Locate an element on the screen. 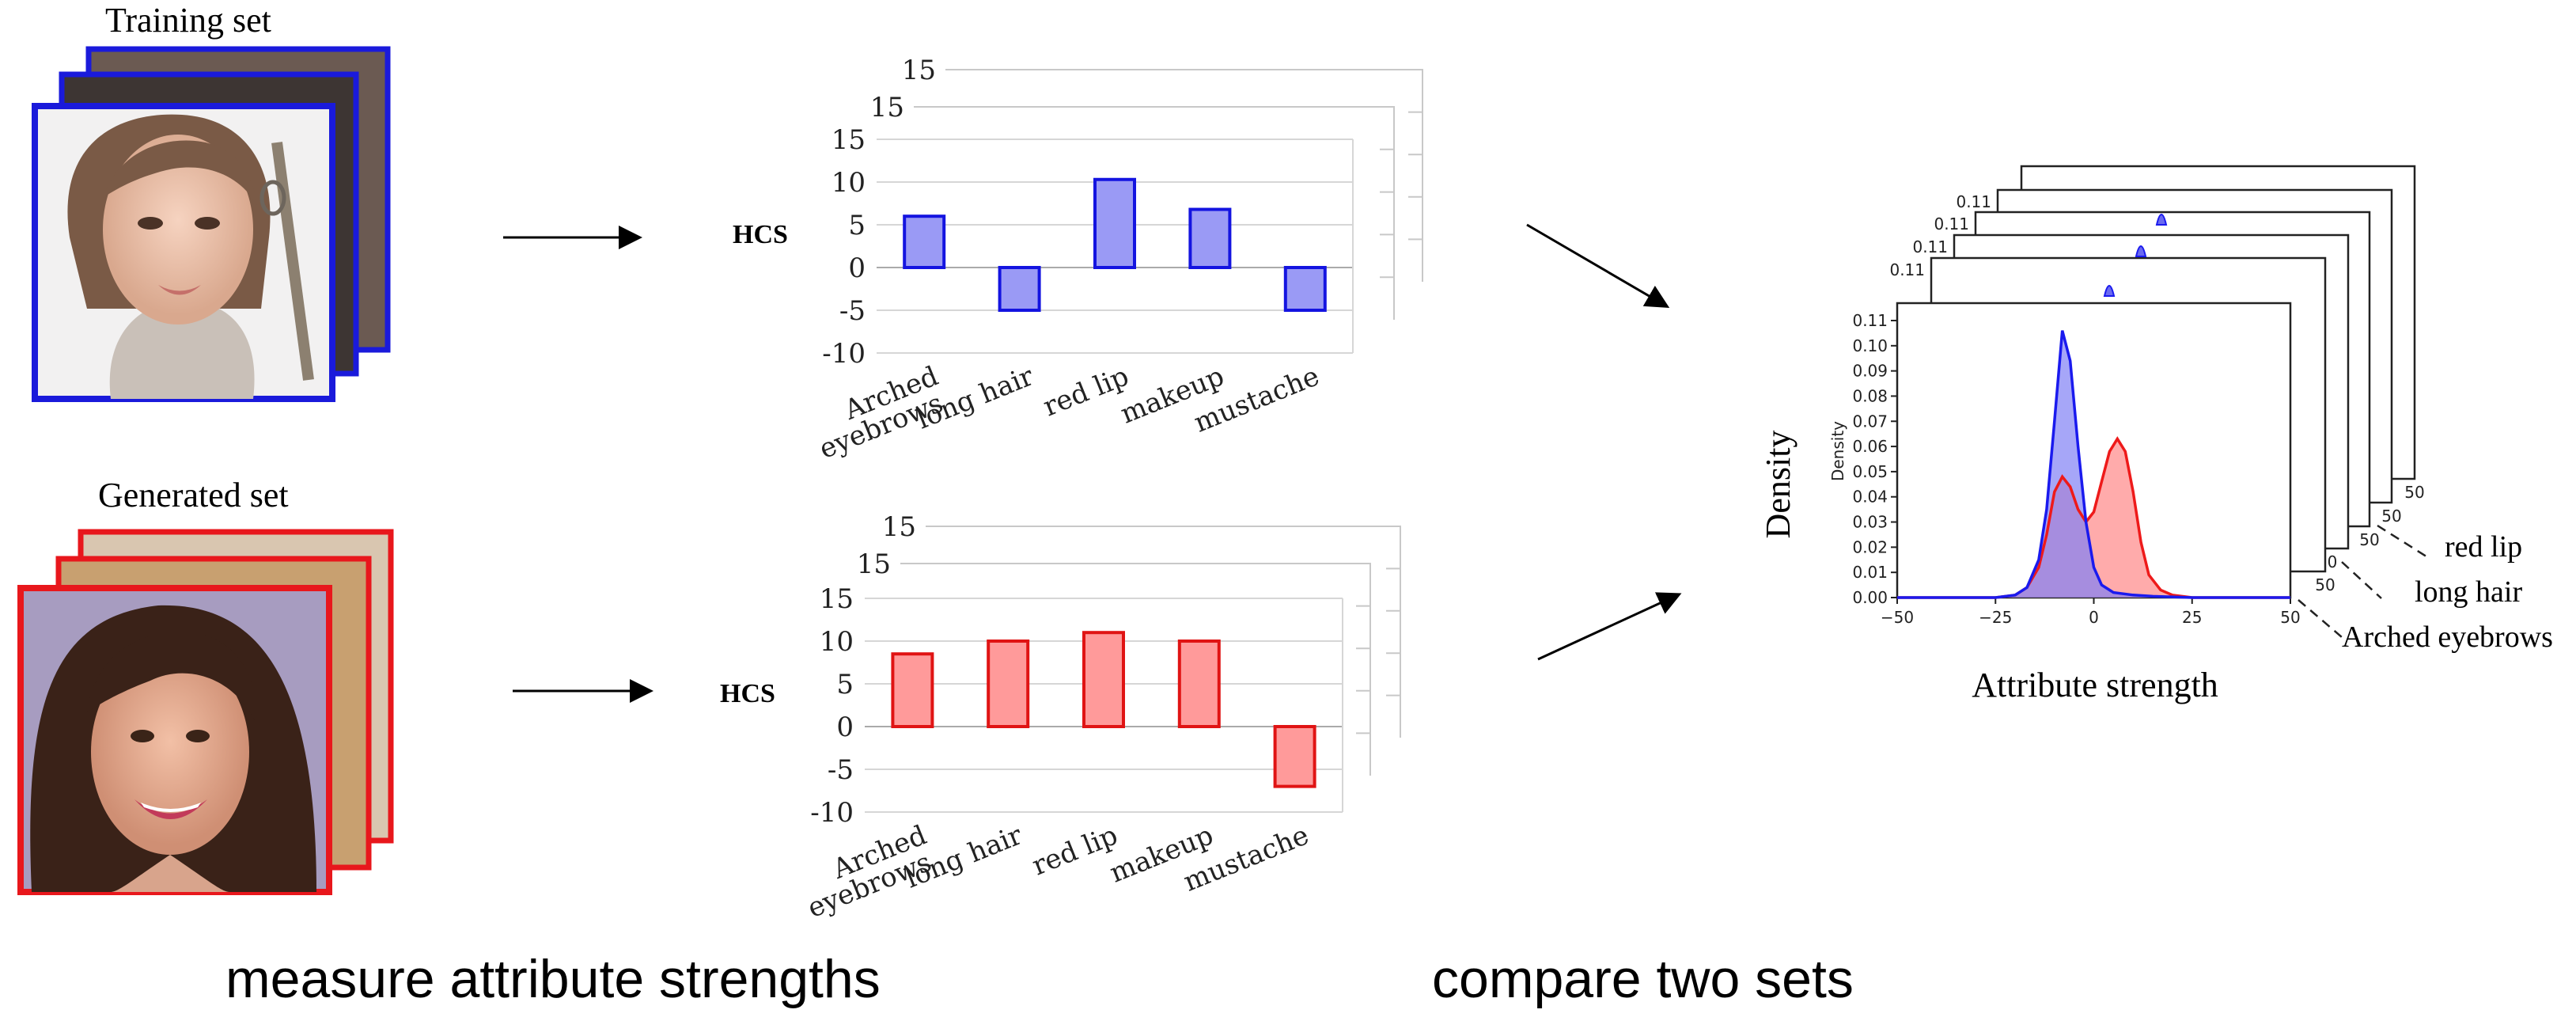 The width and height of the screenshot is (2576, 1021). inner-y-axis-label: Density is located at coordinates (1837, 451).